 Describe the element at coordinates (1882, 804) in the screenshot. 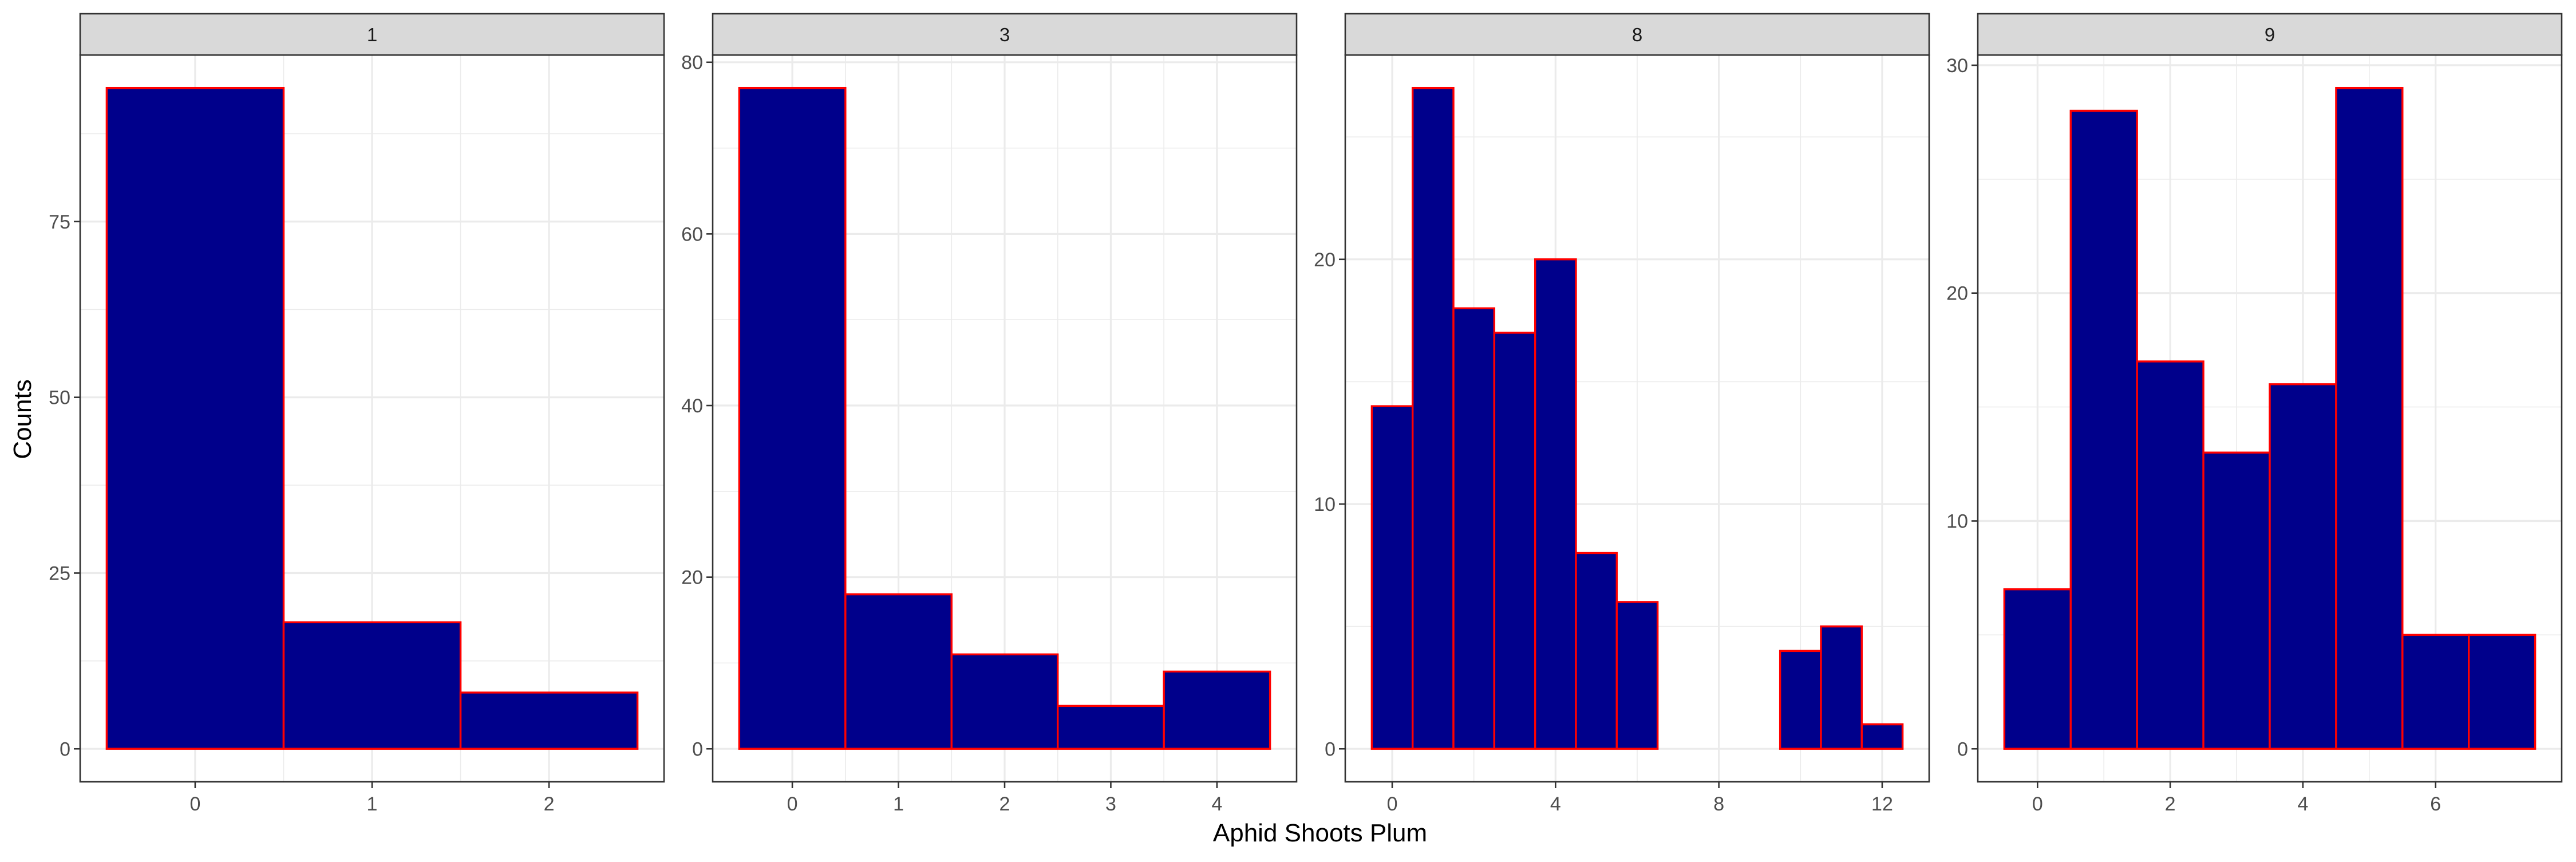

I see `x-tick-label: 12` at that location.